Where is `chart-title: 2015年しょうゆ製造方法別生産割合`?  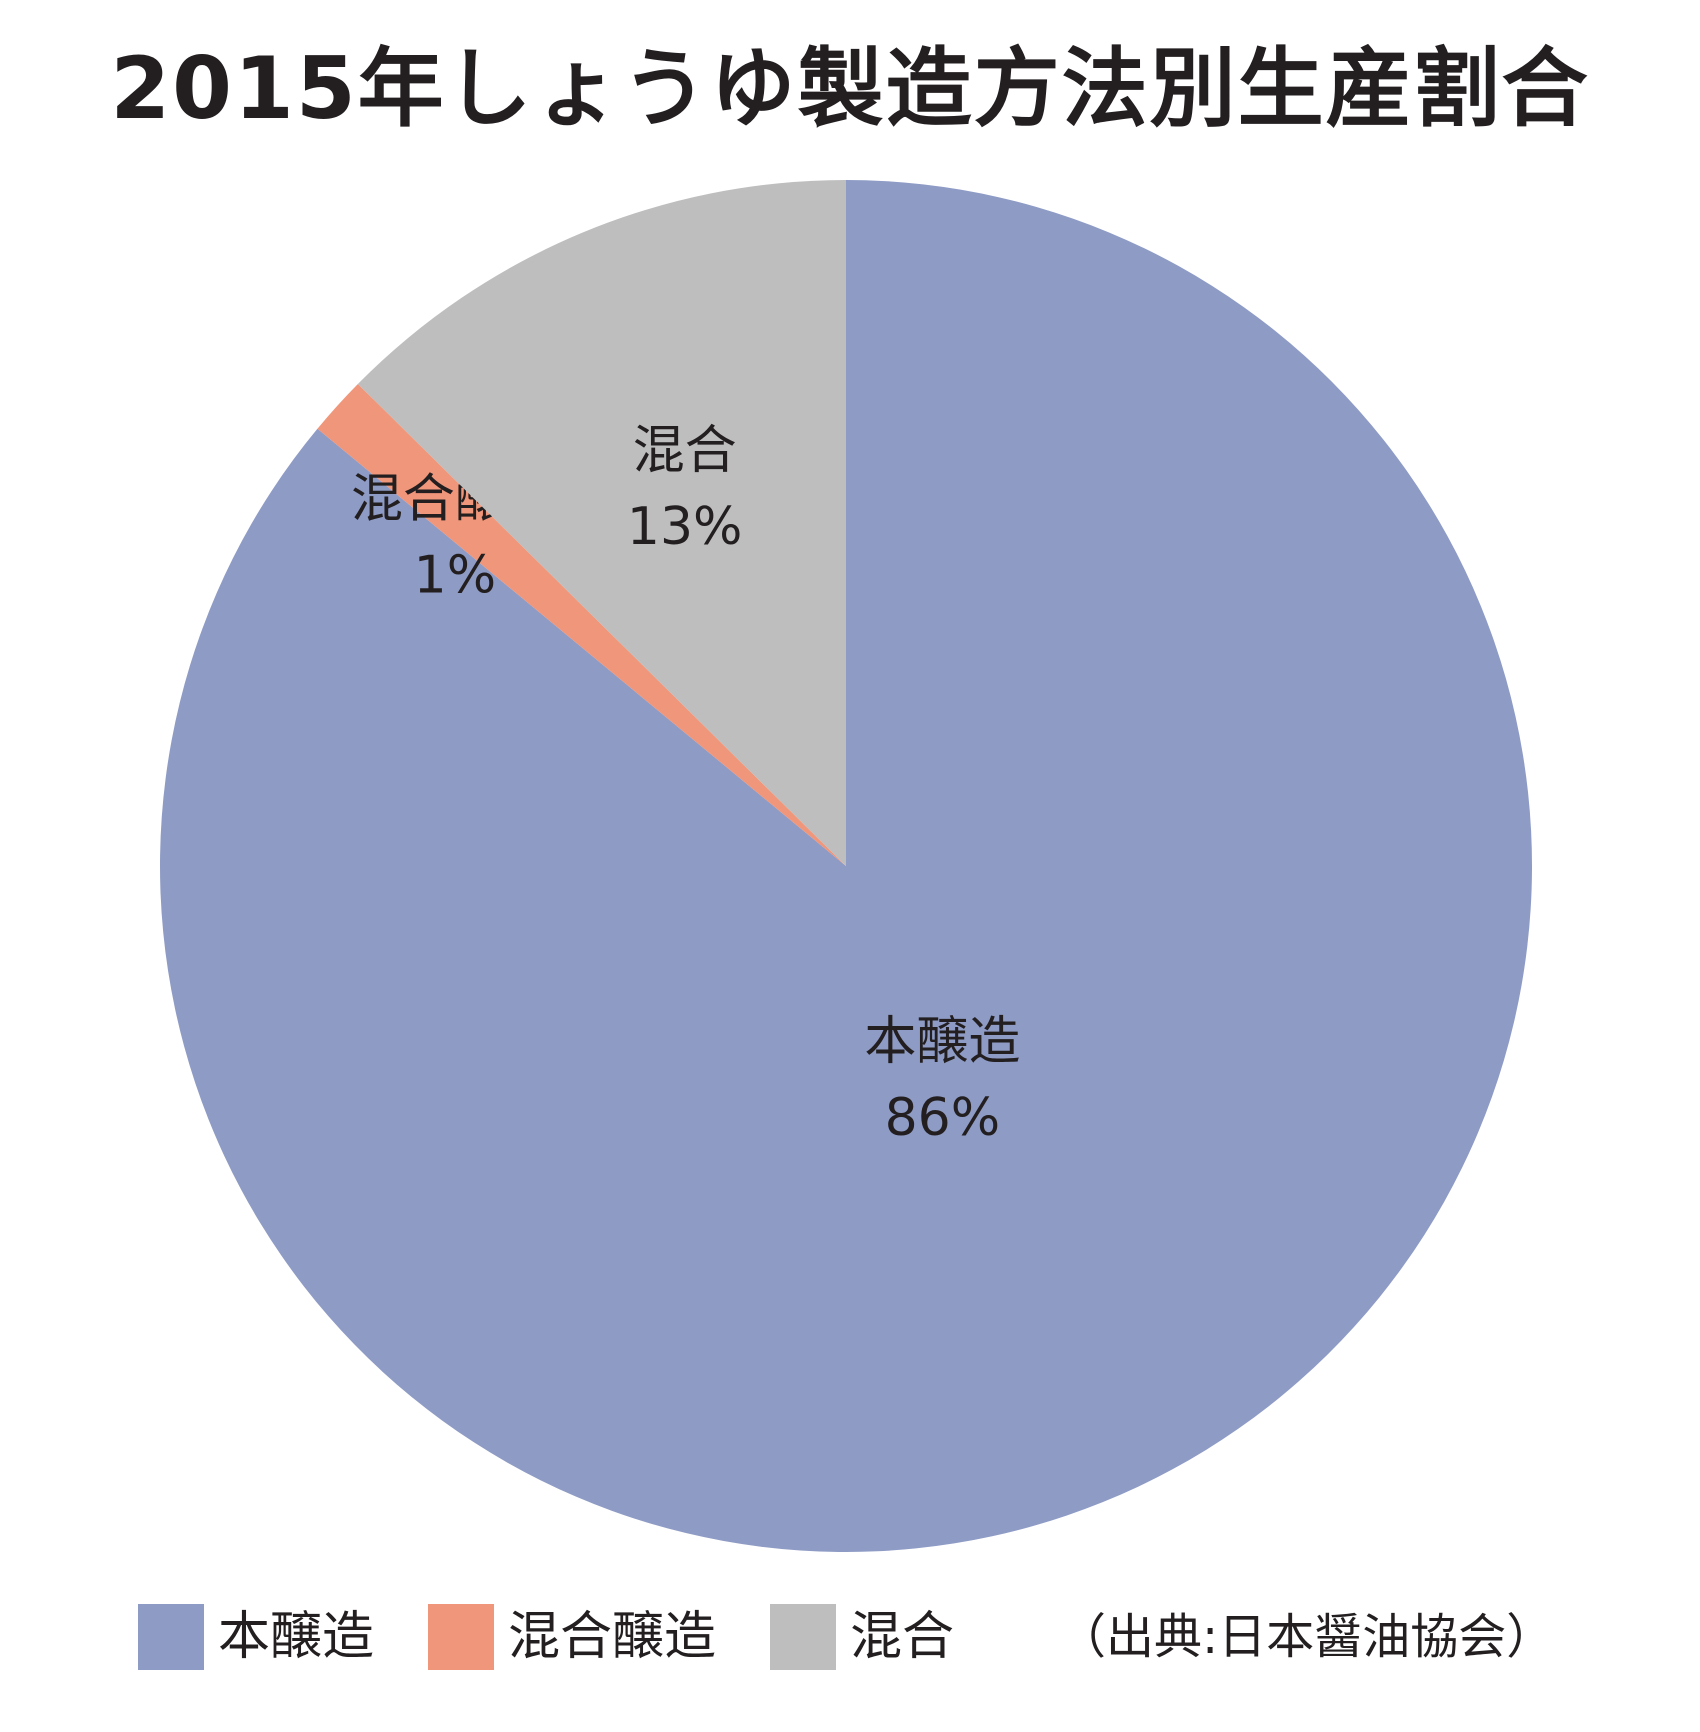
chart-title: 2015年しょうゆ製造方法別生産割合 is located at coordinates (850, 89).